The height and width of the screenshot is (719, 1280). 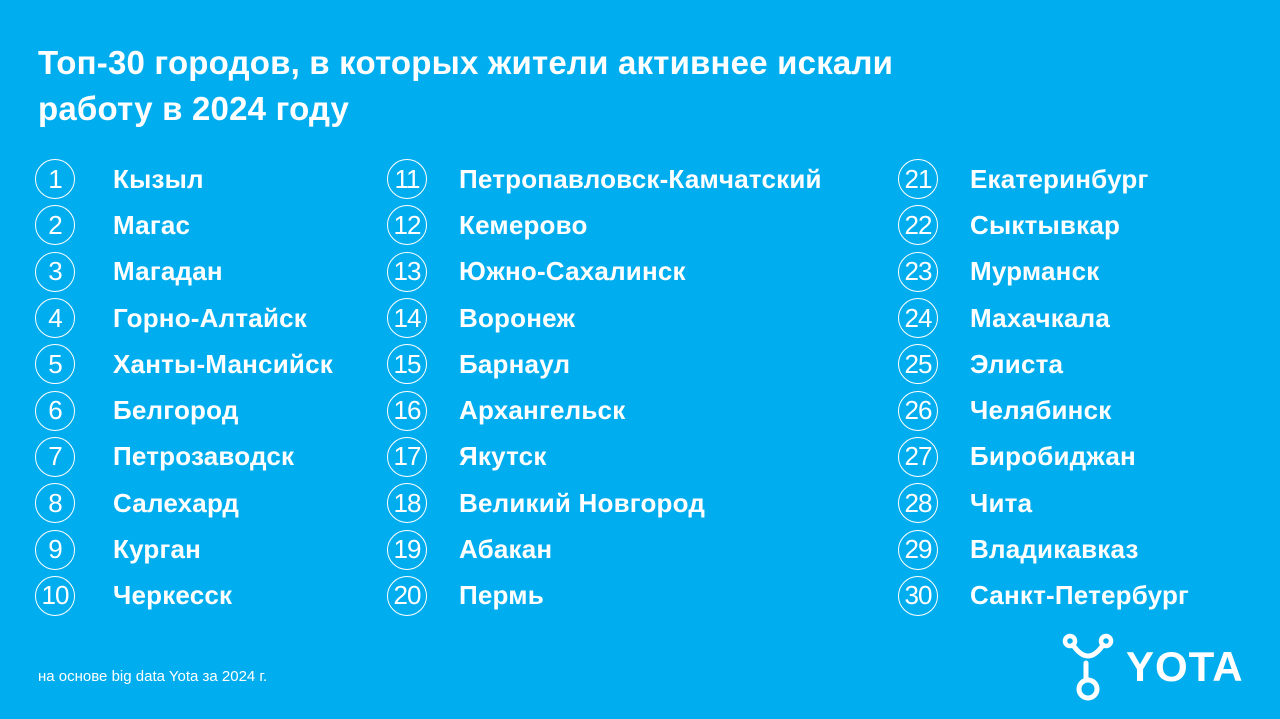 What do you see at coordinates (55, 271) in the screenshot?
I see `rank-number: 3` at bounding box center [55, 271].